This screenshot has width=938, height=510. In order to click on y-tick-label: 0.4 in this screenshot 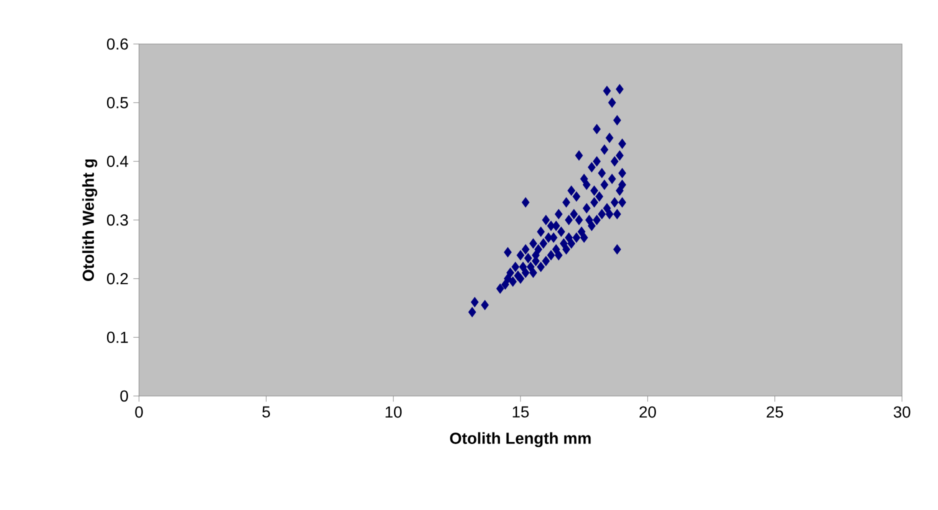, I will do `click(117, 161)`.